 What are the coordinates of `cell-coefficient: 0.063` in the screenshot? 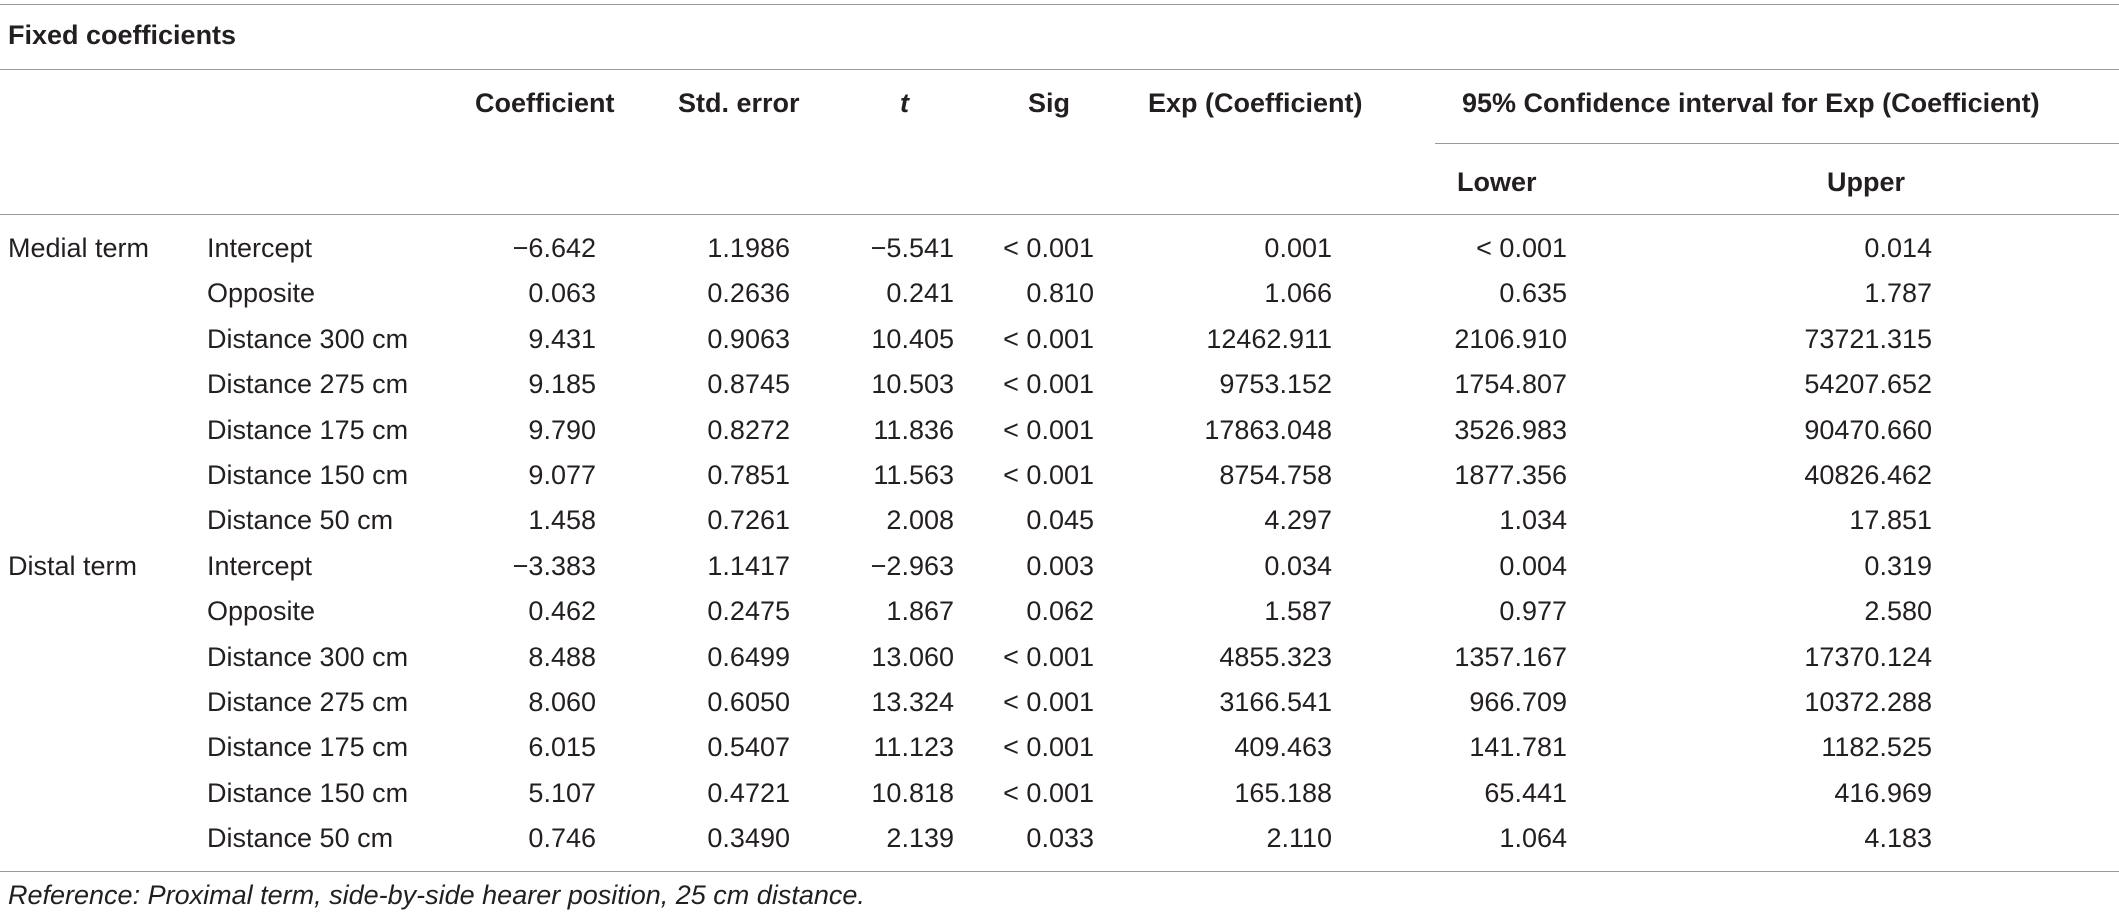 It's located at (562, 293).